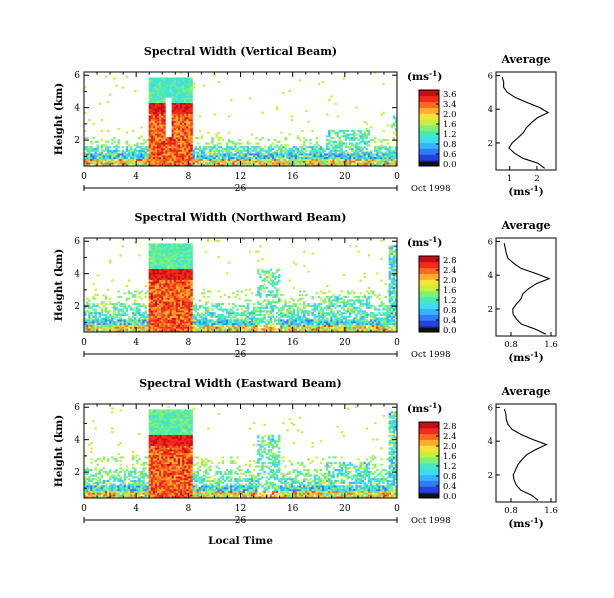  What do you see at coordinates (490, 110) in the screenshot?
I see `profile-y-tick-label: 4` at bounding box center [490, 110].